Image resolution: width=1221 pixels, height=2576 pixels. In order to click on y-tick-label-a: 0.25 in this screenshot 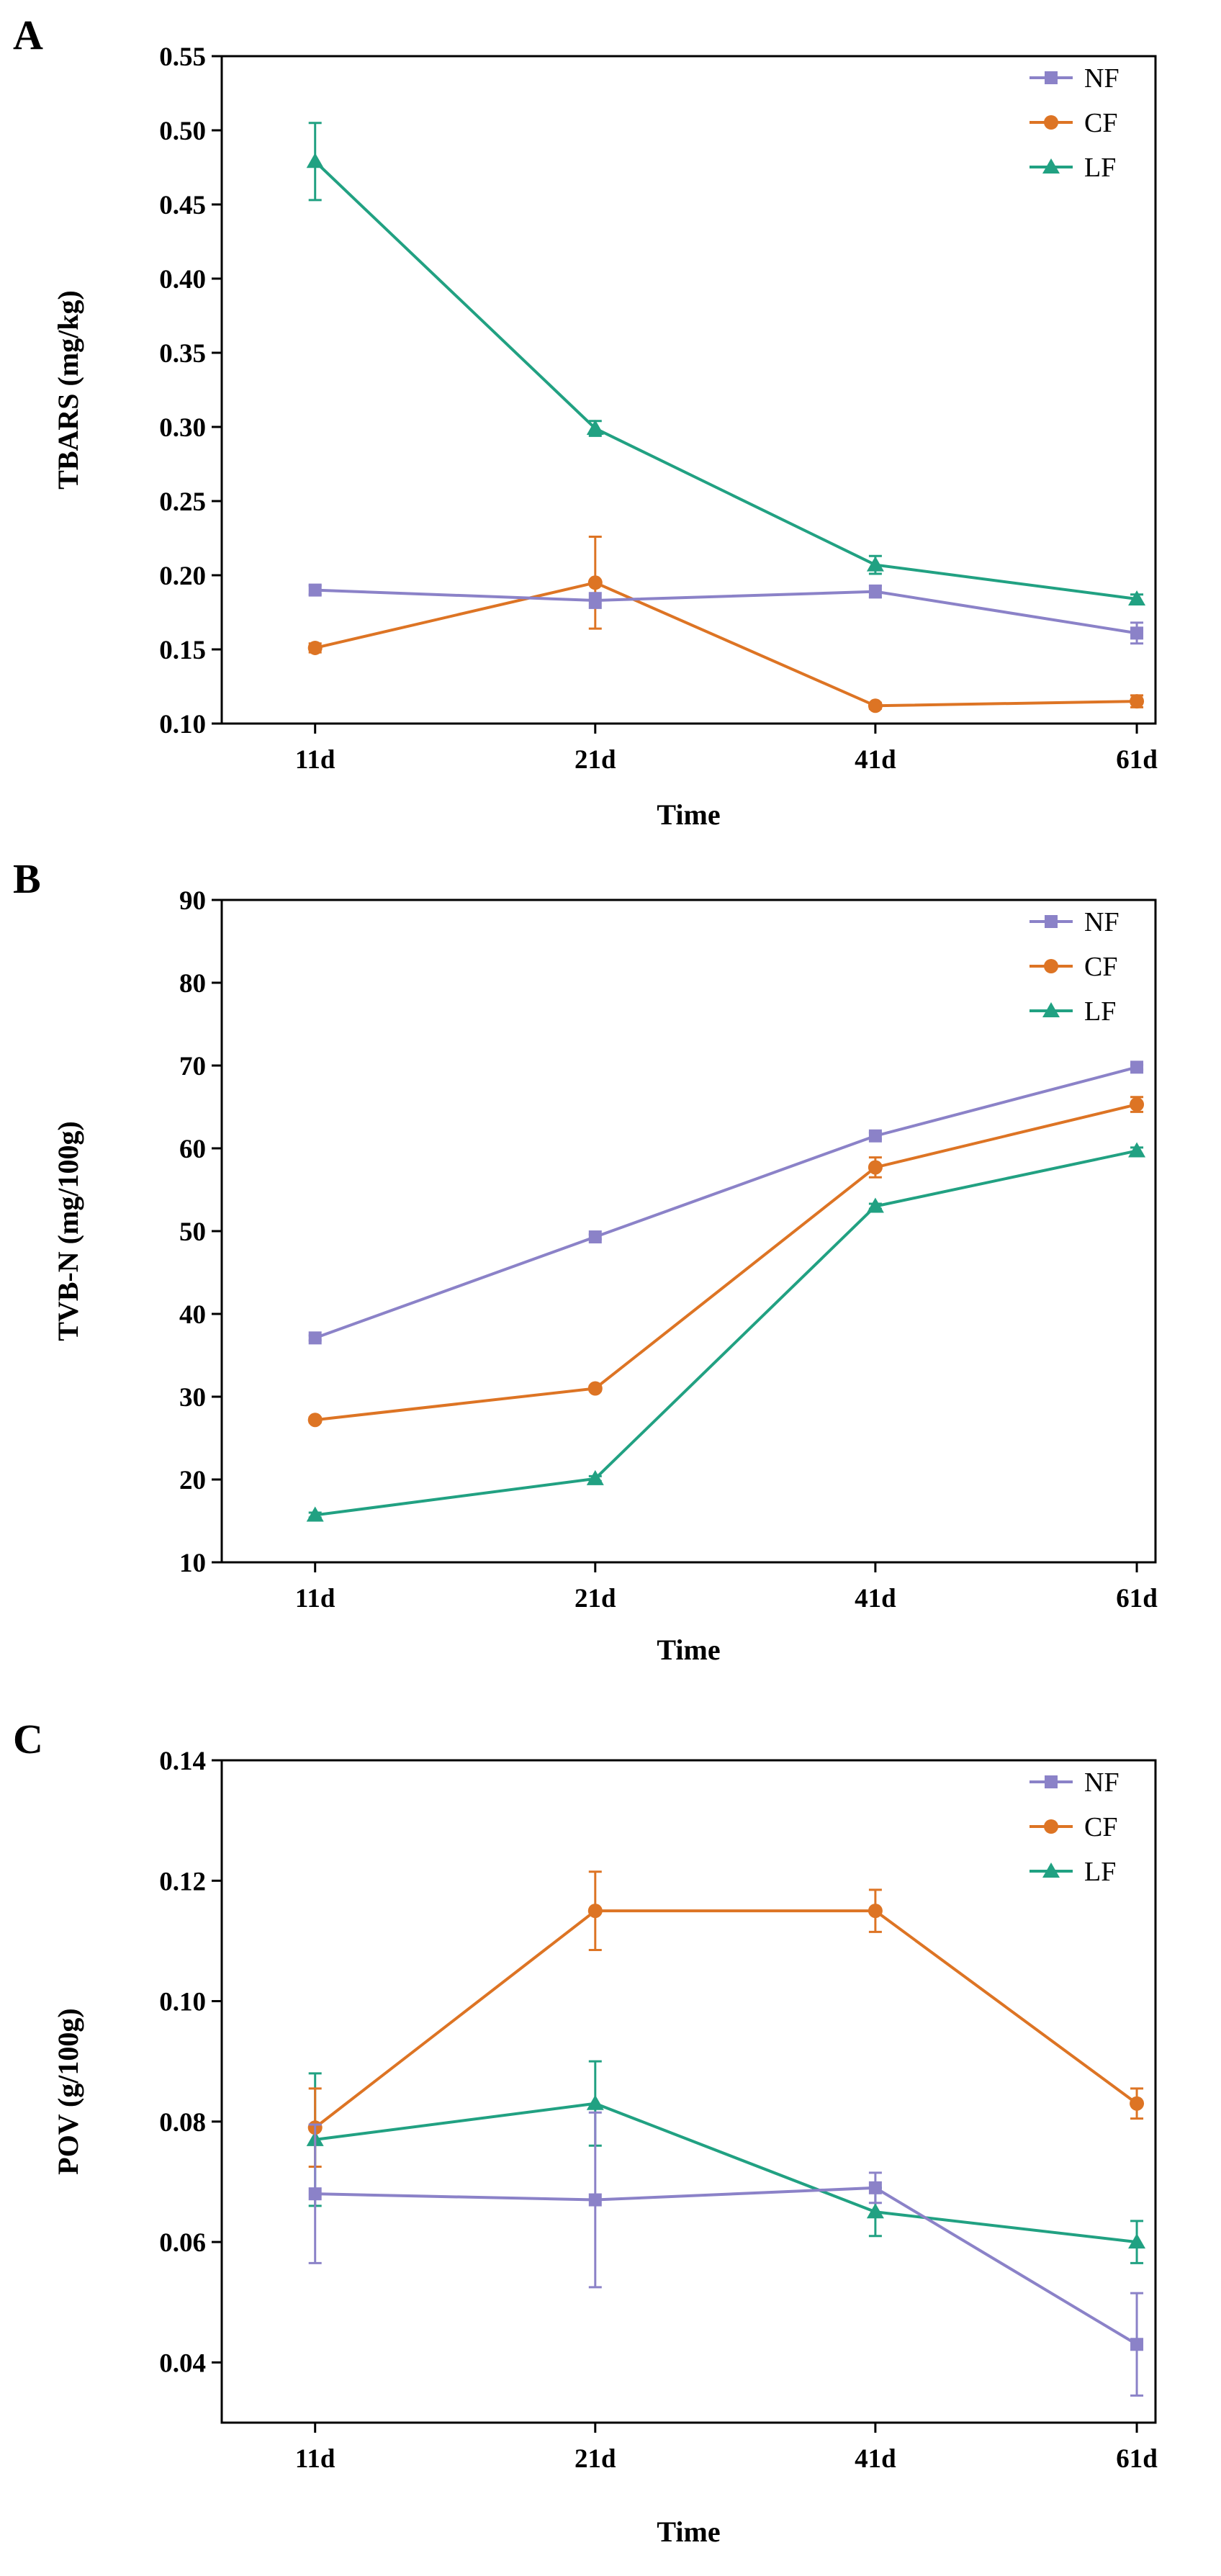, I will do `click(182, 502)`.